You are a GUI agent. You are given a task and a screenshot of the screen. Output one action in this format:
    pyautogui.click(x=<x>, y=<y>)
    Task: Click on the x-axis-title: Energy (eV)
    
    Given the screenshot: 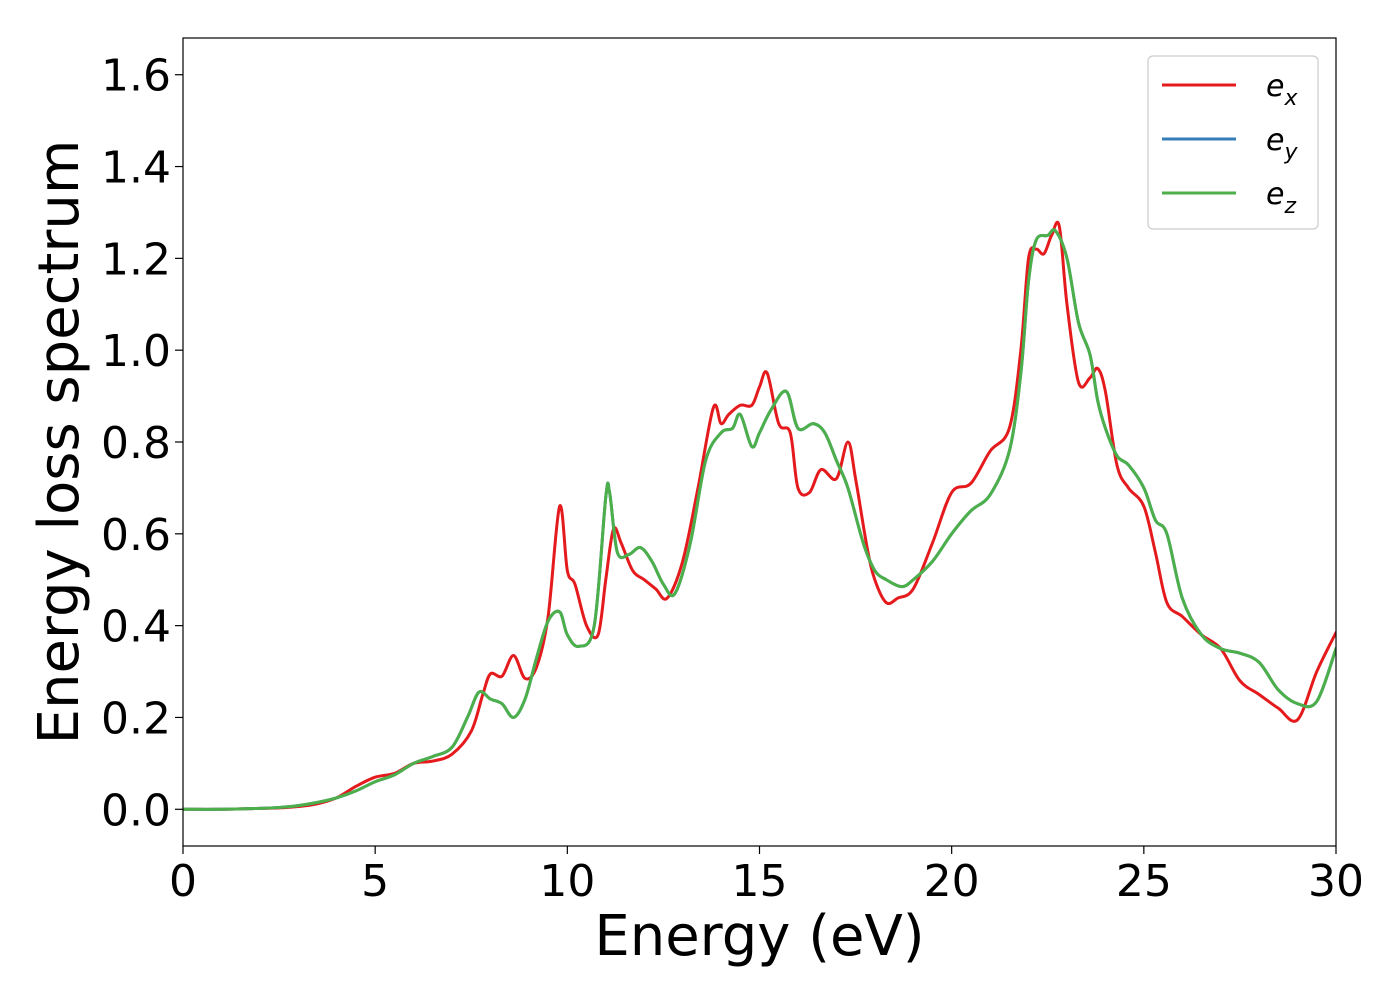 What is the action you would take?
    pyautogui.click(x=759, y=936)
    